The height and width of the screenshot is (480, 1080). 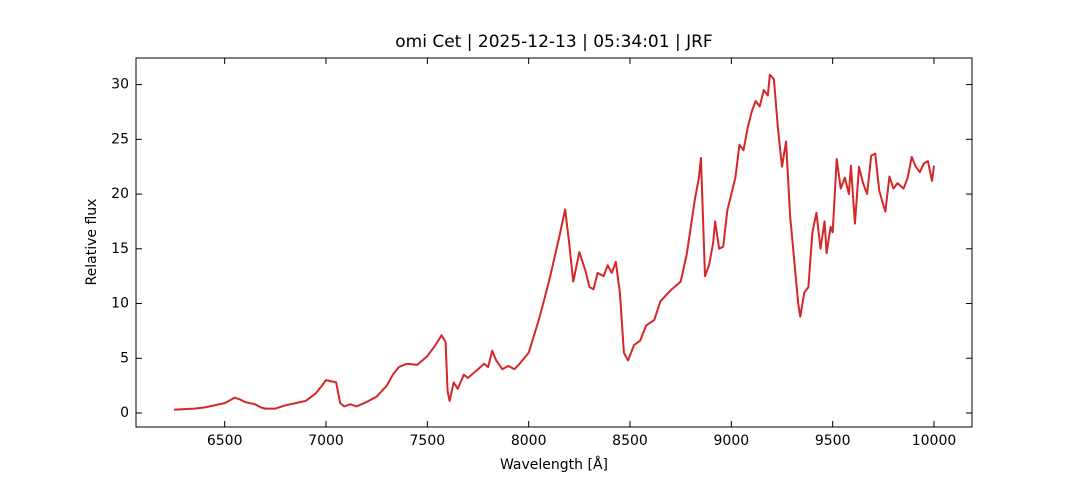 What do you see at coordinates (120, 139) in the screenshot?
I see `y-tick-label: 25` at bounding box center [120, 139].